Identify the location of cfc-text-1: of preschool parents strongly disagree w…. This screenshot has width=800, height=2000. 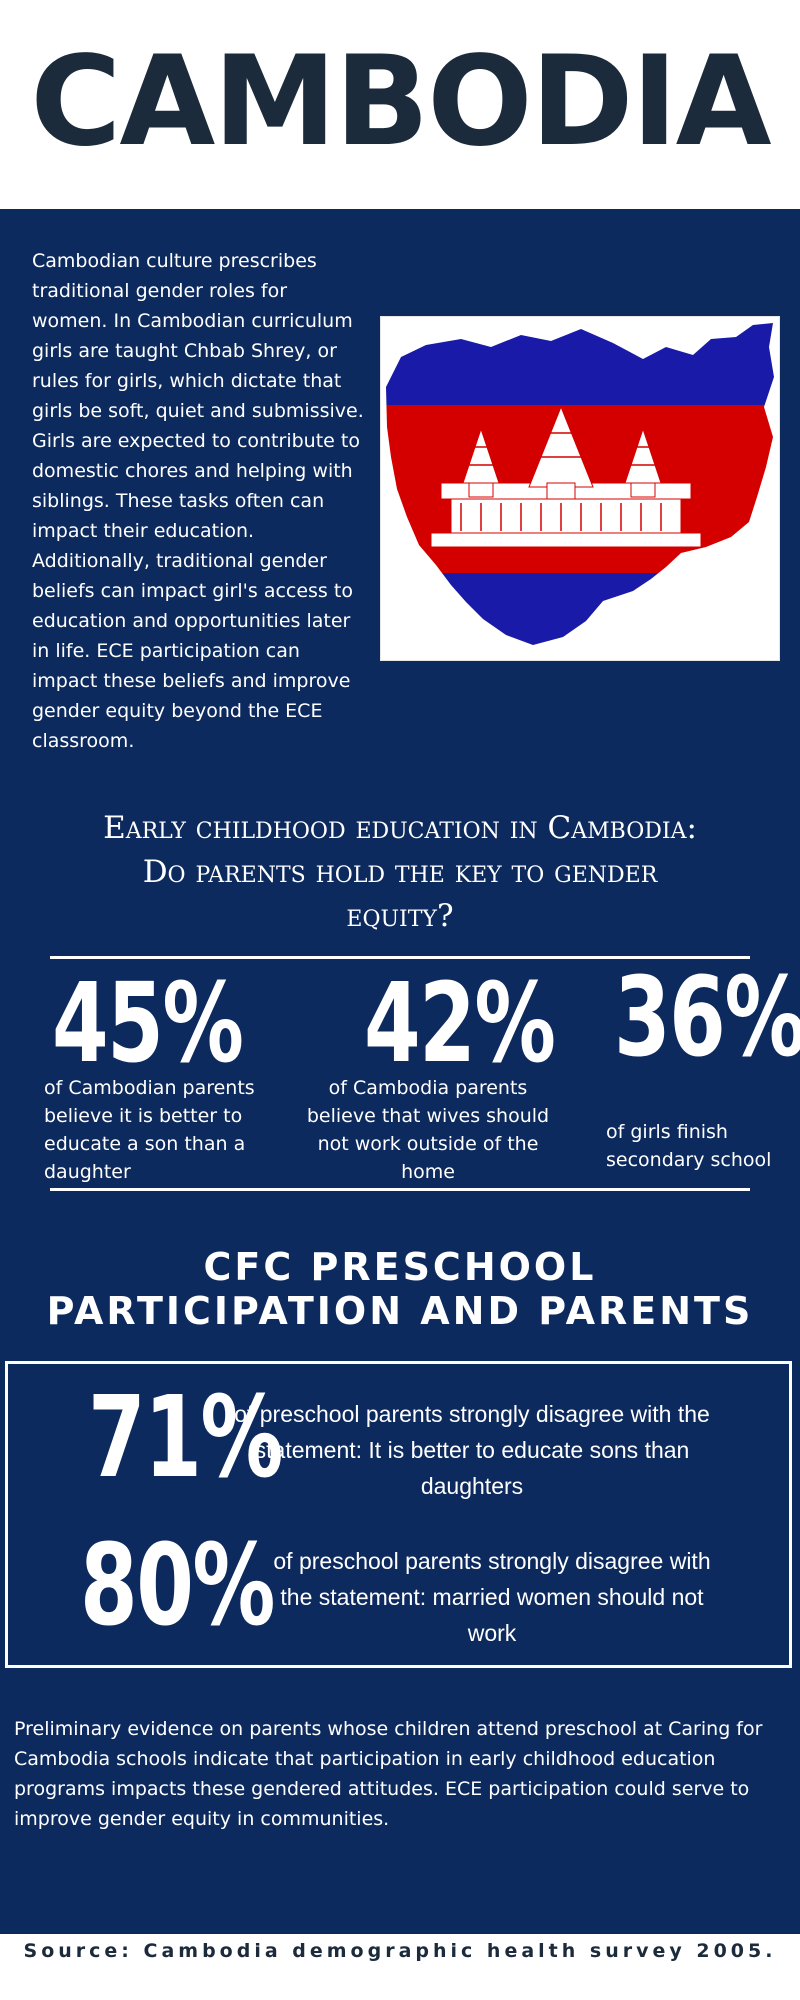
(472, 1450).